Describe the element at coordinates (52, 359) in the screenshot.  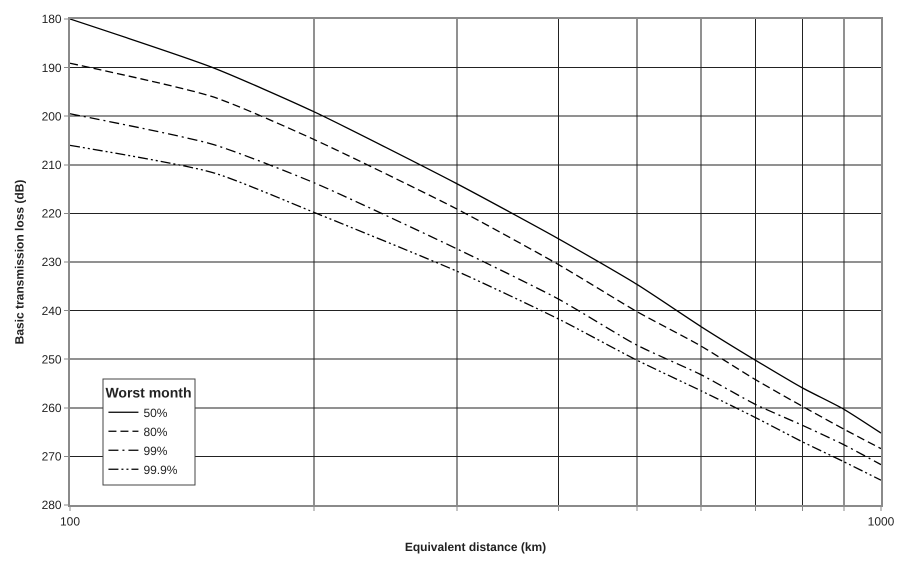
I see `y-tick-label: 250` at that location.